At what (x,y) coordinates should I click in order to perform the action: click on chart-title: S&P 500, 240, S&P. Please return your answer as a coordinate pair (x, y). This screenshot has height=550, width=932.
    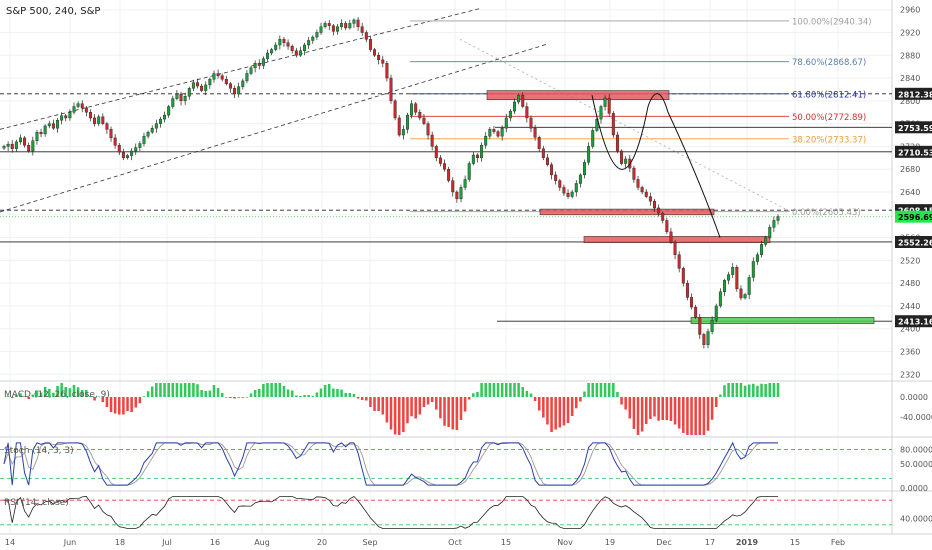
    Looking at the image, I should click on (53, 11).